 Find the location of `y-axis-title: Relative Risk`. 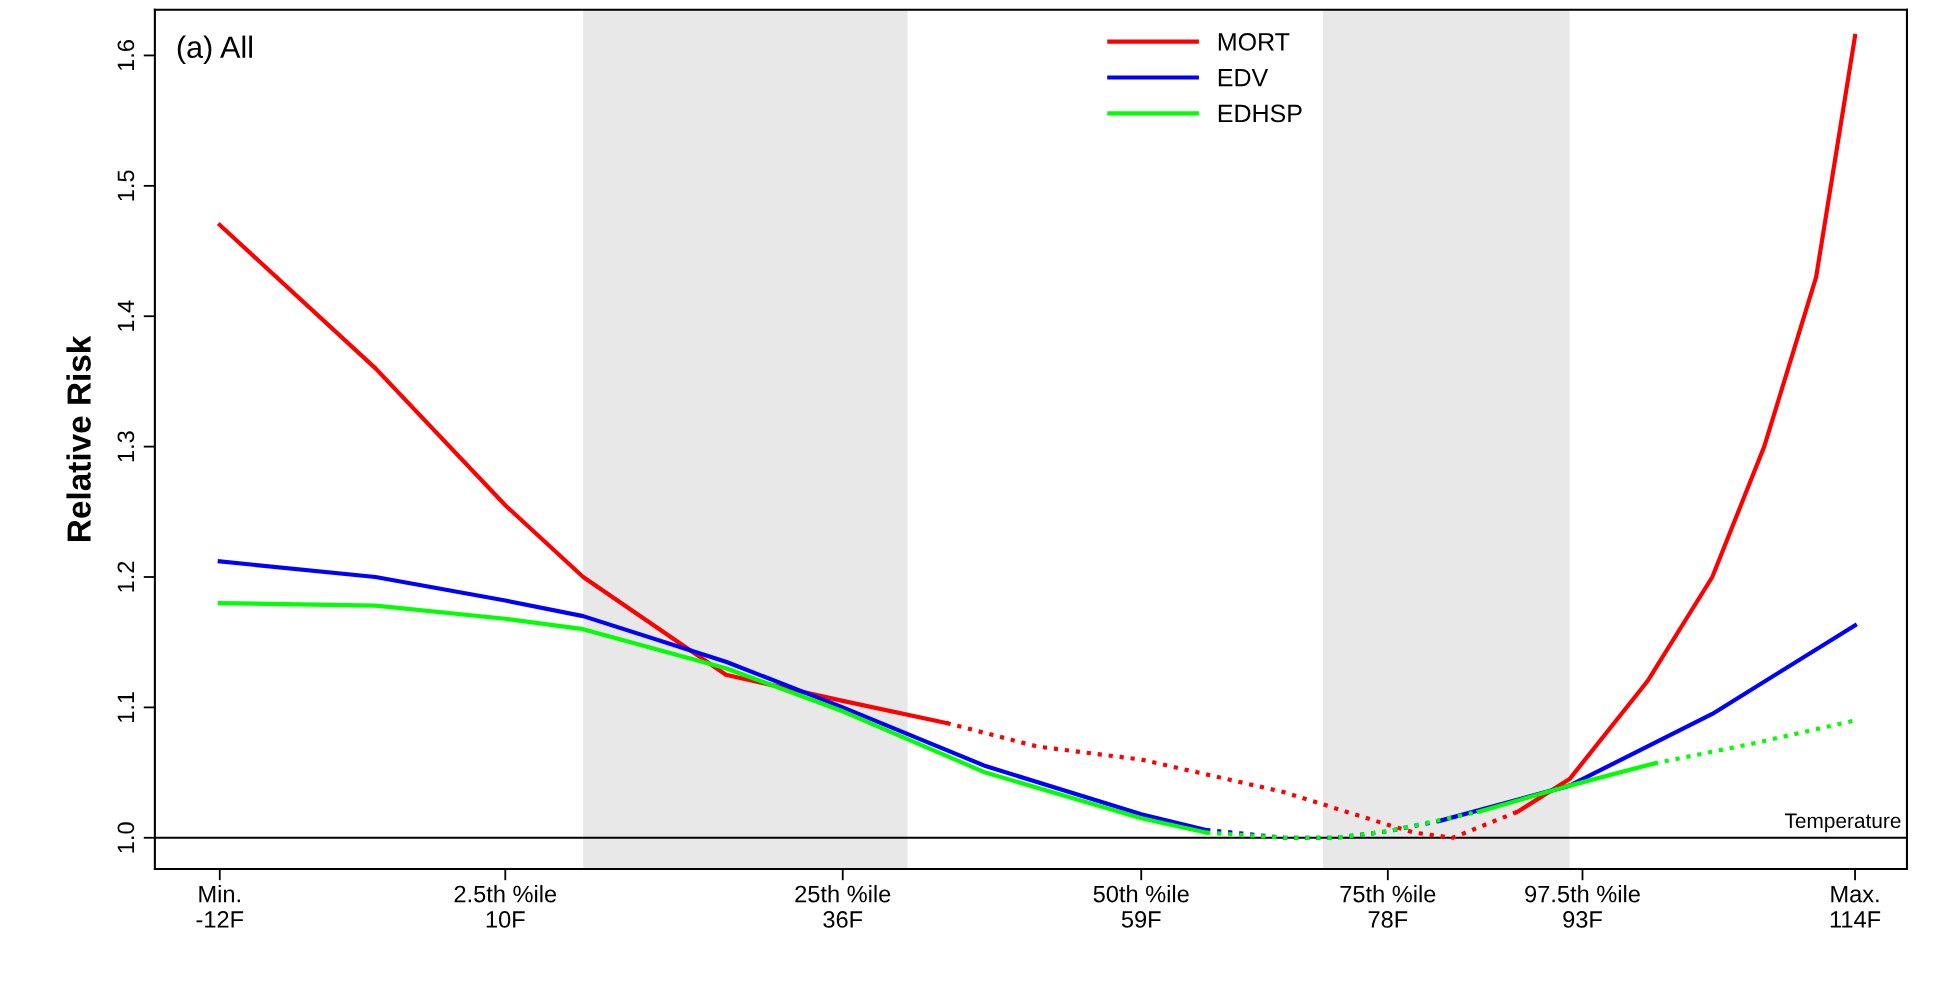

y-axis-title: Relative Risk is located at coordinates (78, 438).